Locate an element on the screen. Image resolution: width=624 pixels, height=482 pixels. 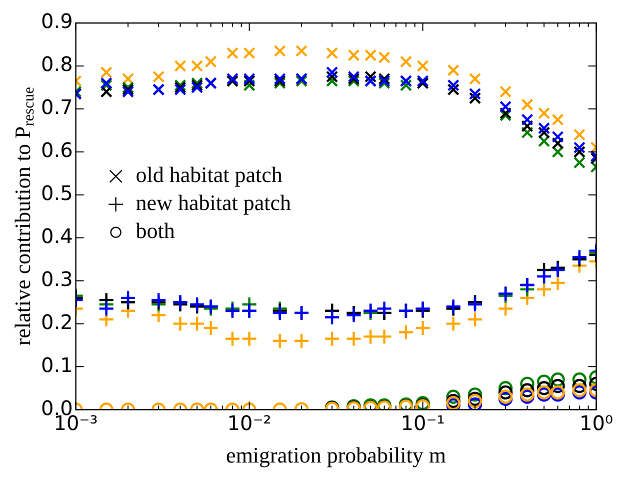
y-tick-label: 0.4 is located at coordinates (56, 236).